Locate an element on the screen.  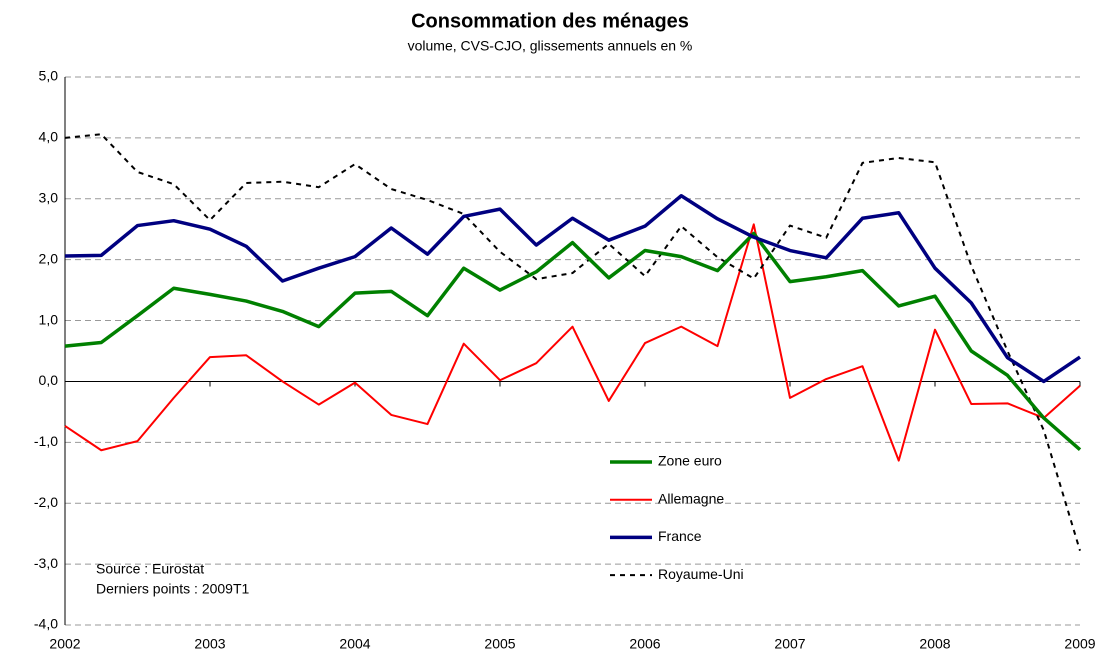
x-tick-label: 2007 is located at coordinates (789, 644).